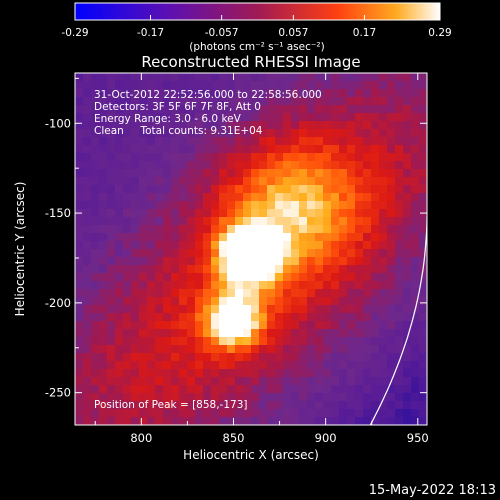  Describe the element at coordinates (364, 33) in the screenshot. I see `colorbar-tick-label: 0.17` at that location.